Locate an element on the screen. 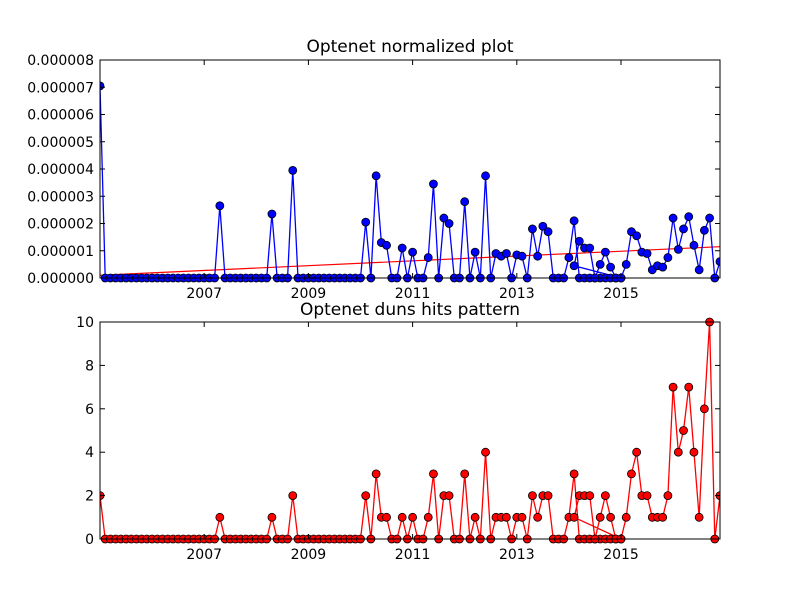 This screenshot has height=604, width=800. bottom-x-tick-label: 2015 is located at coordinates (621, 555).